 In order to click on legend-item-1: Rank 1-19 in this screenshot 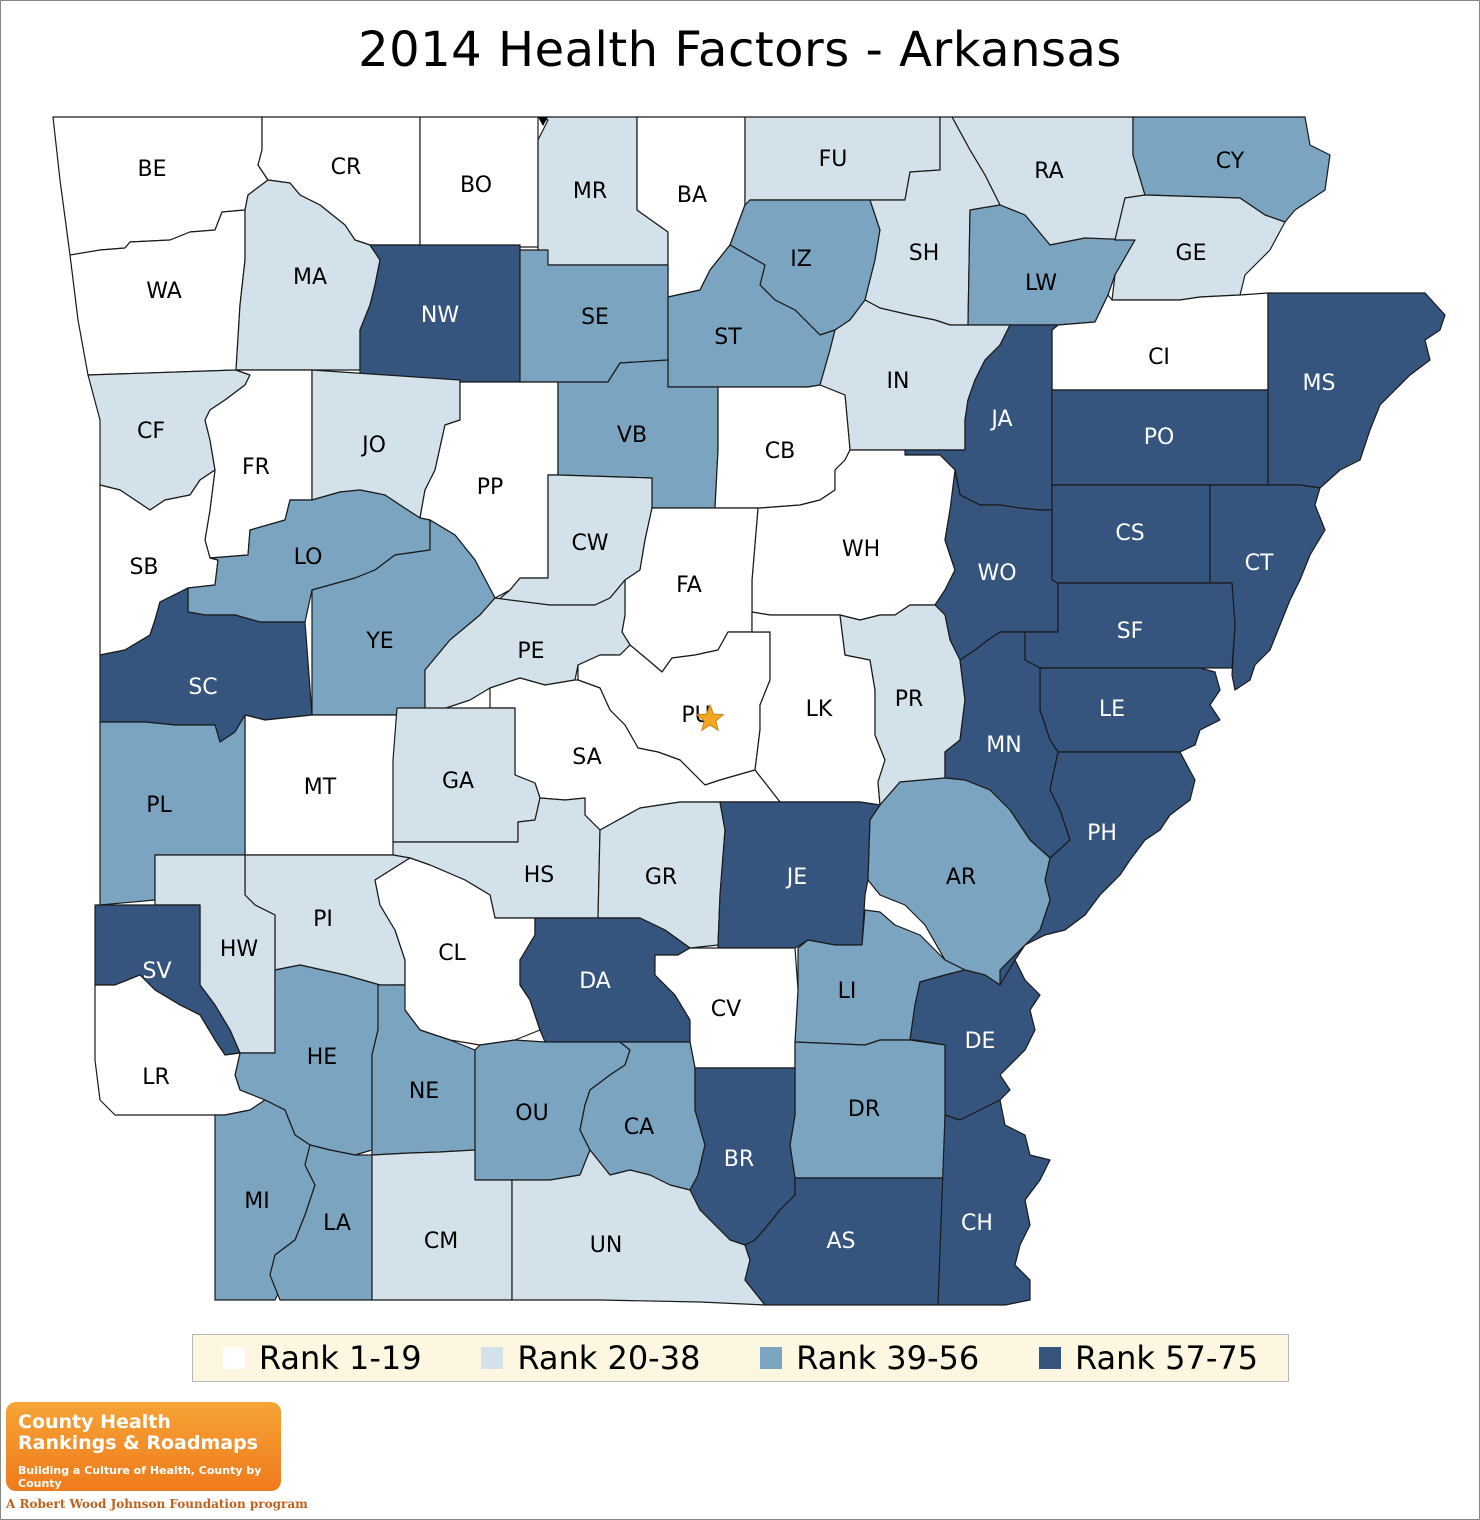, I will do `click(322, 1358)`.